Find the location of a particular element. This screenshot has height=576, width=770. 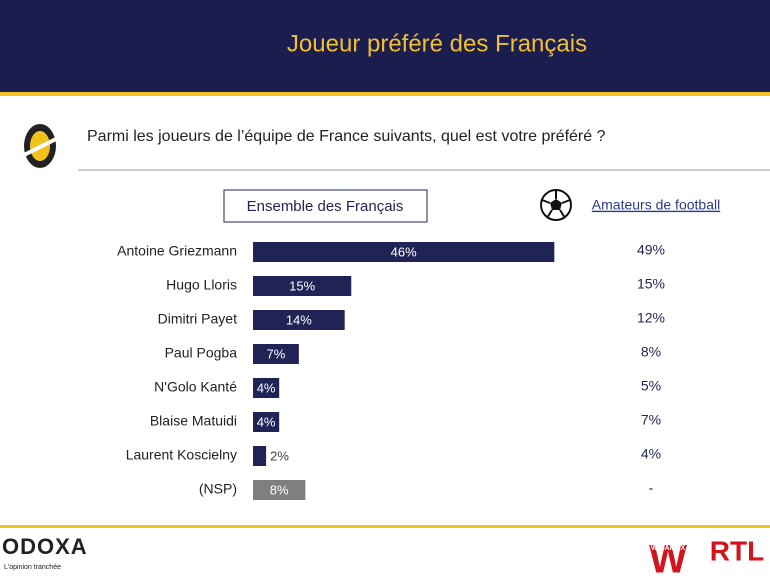

value-label: 46% is located at coordinates (404, 251).